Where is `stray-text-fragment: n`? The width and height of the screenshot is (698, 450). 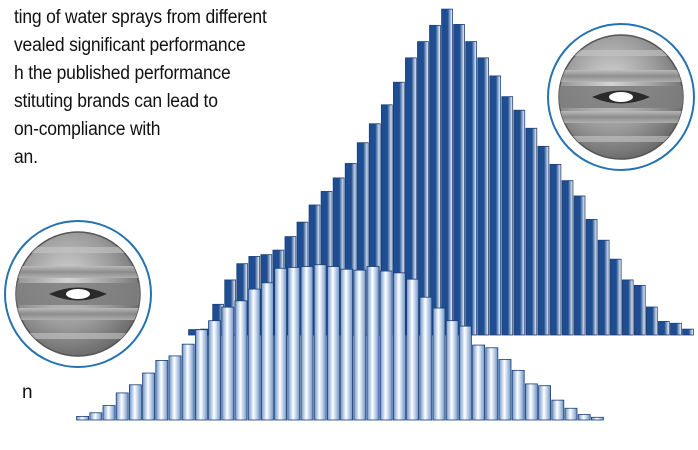
stray-text-fragment: n is located at coordinates (27, 392).